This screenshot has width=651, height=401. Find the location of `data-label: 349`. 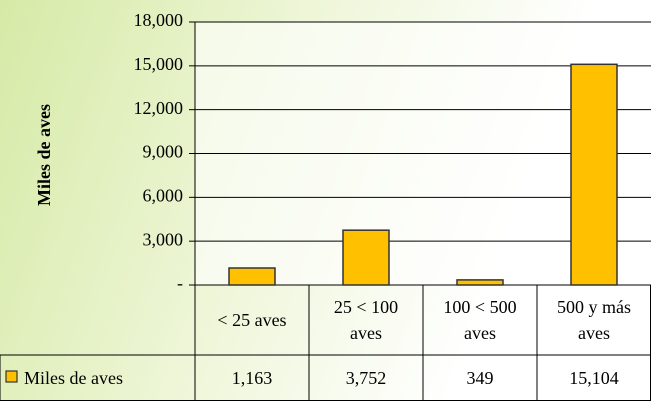

data-label: 349 is located at coordinates (480, 378).